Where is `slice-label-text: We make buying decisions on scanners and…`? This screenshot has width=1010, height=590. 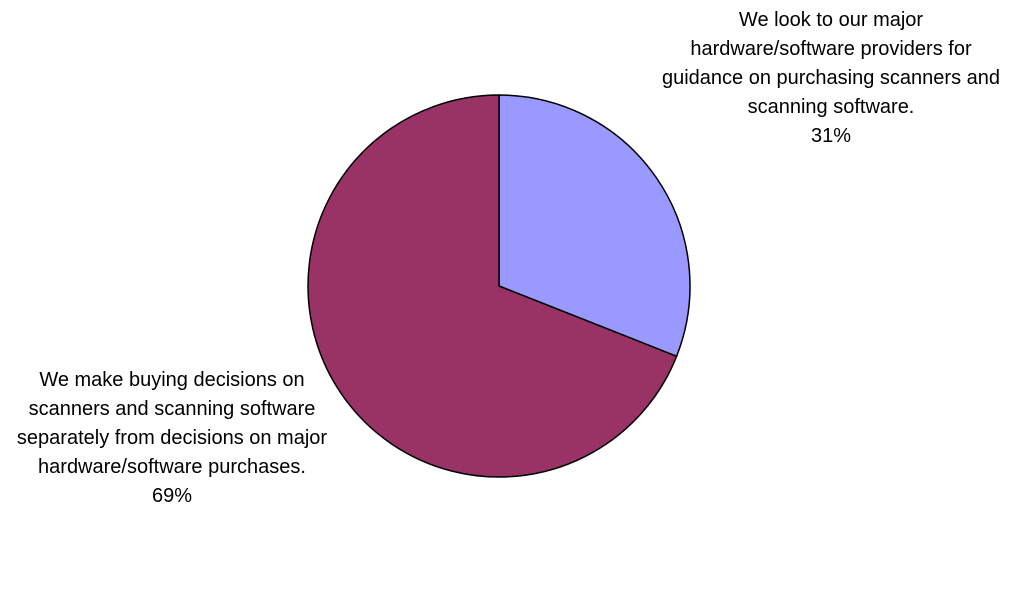
slice-label-text: We make buying decisions on scanners and… is located at coordinates (172, 423).